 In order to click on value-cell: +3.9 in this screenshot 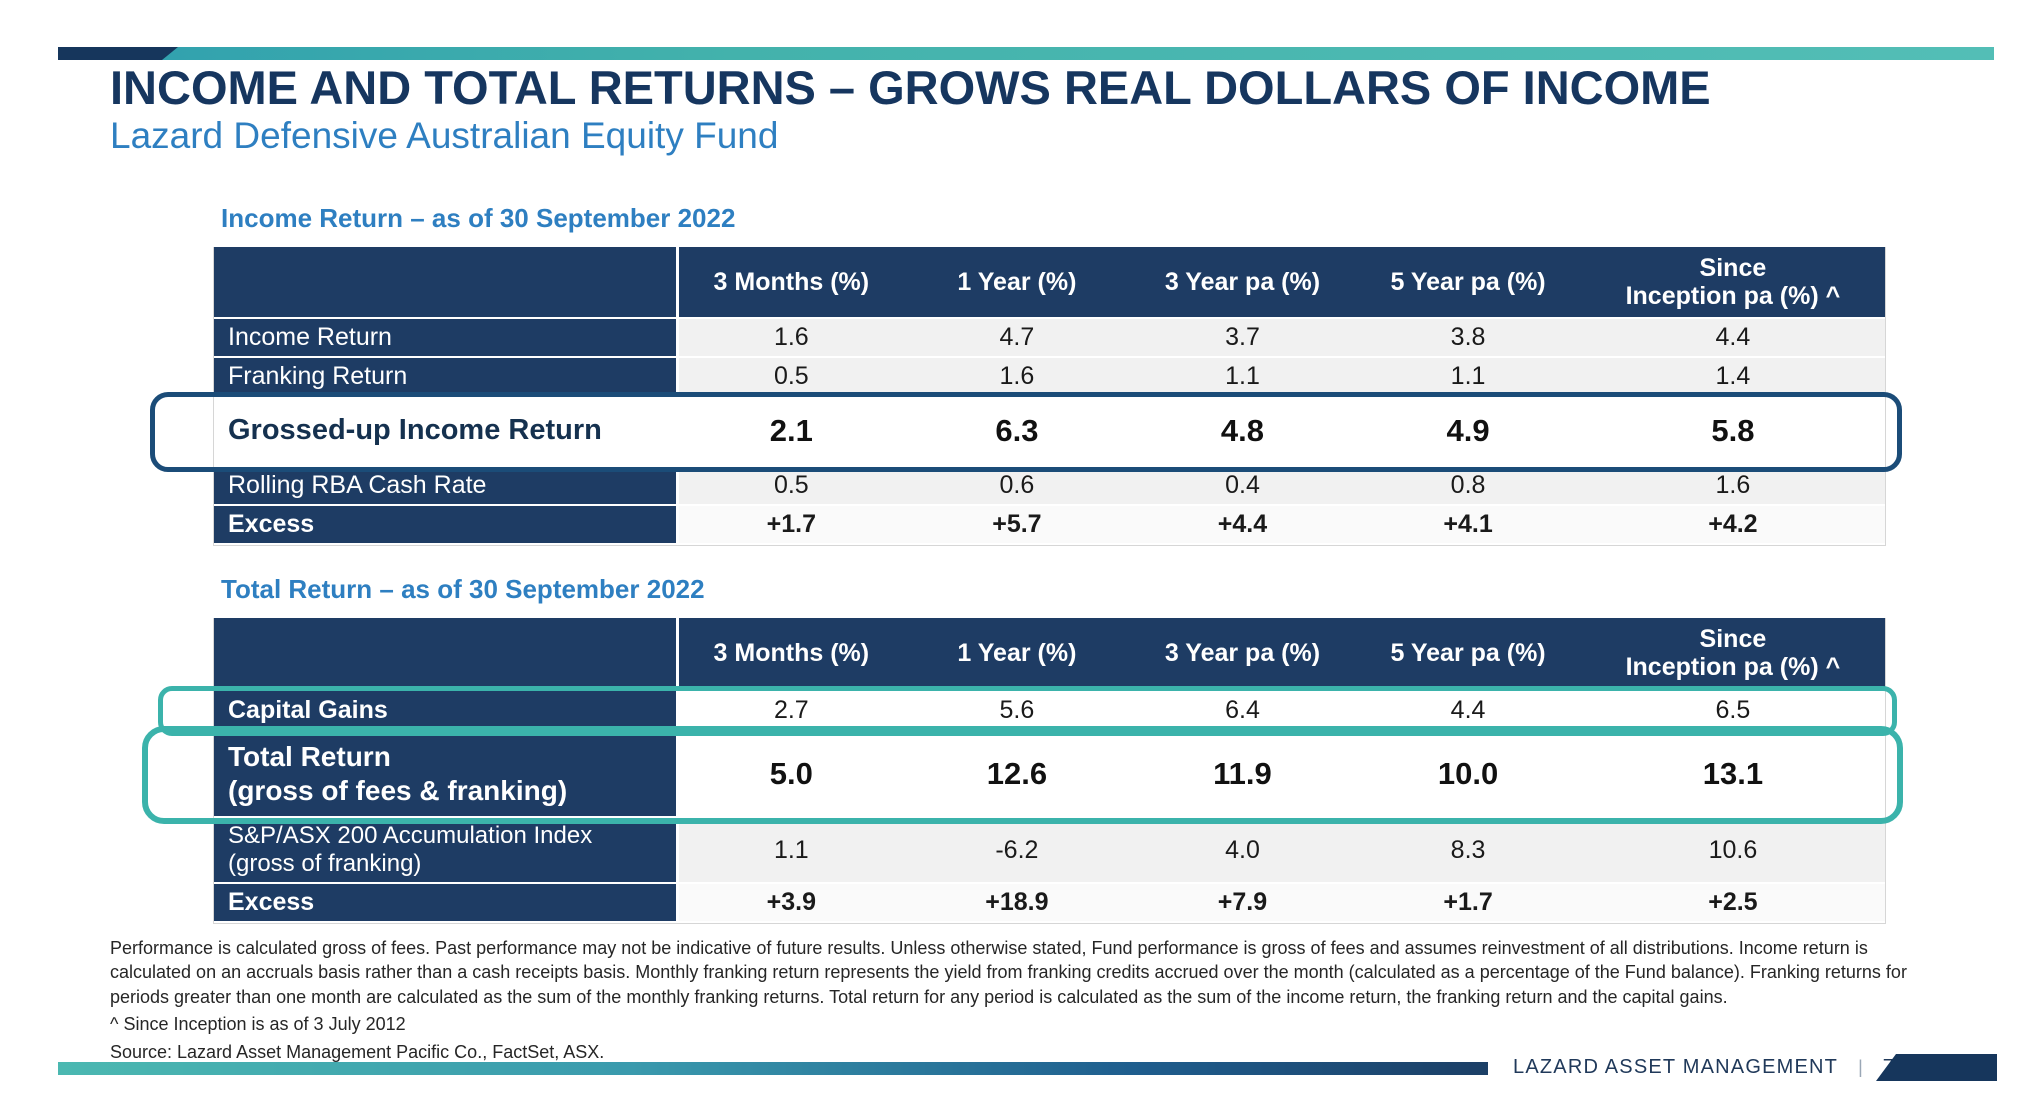, I will do `click(791, 903)`.